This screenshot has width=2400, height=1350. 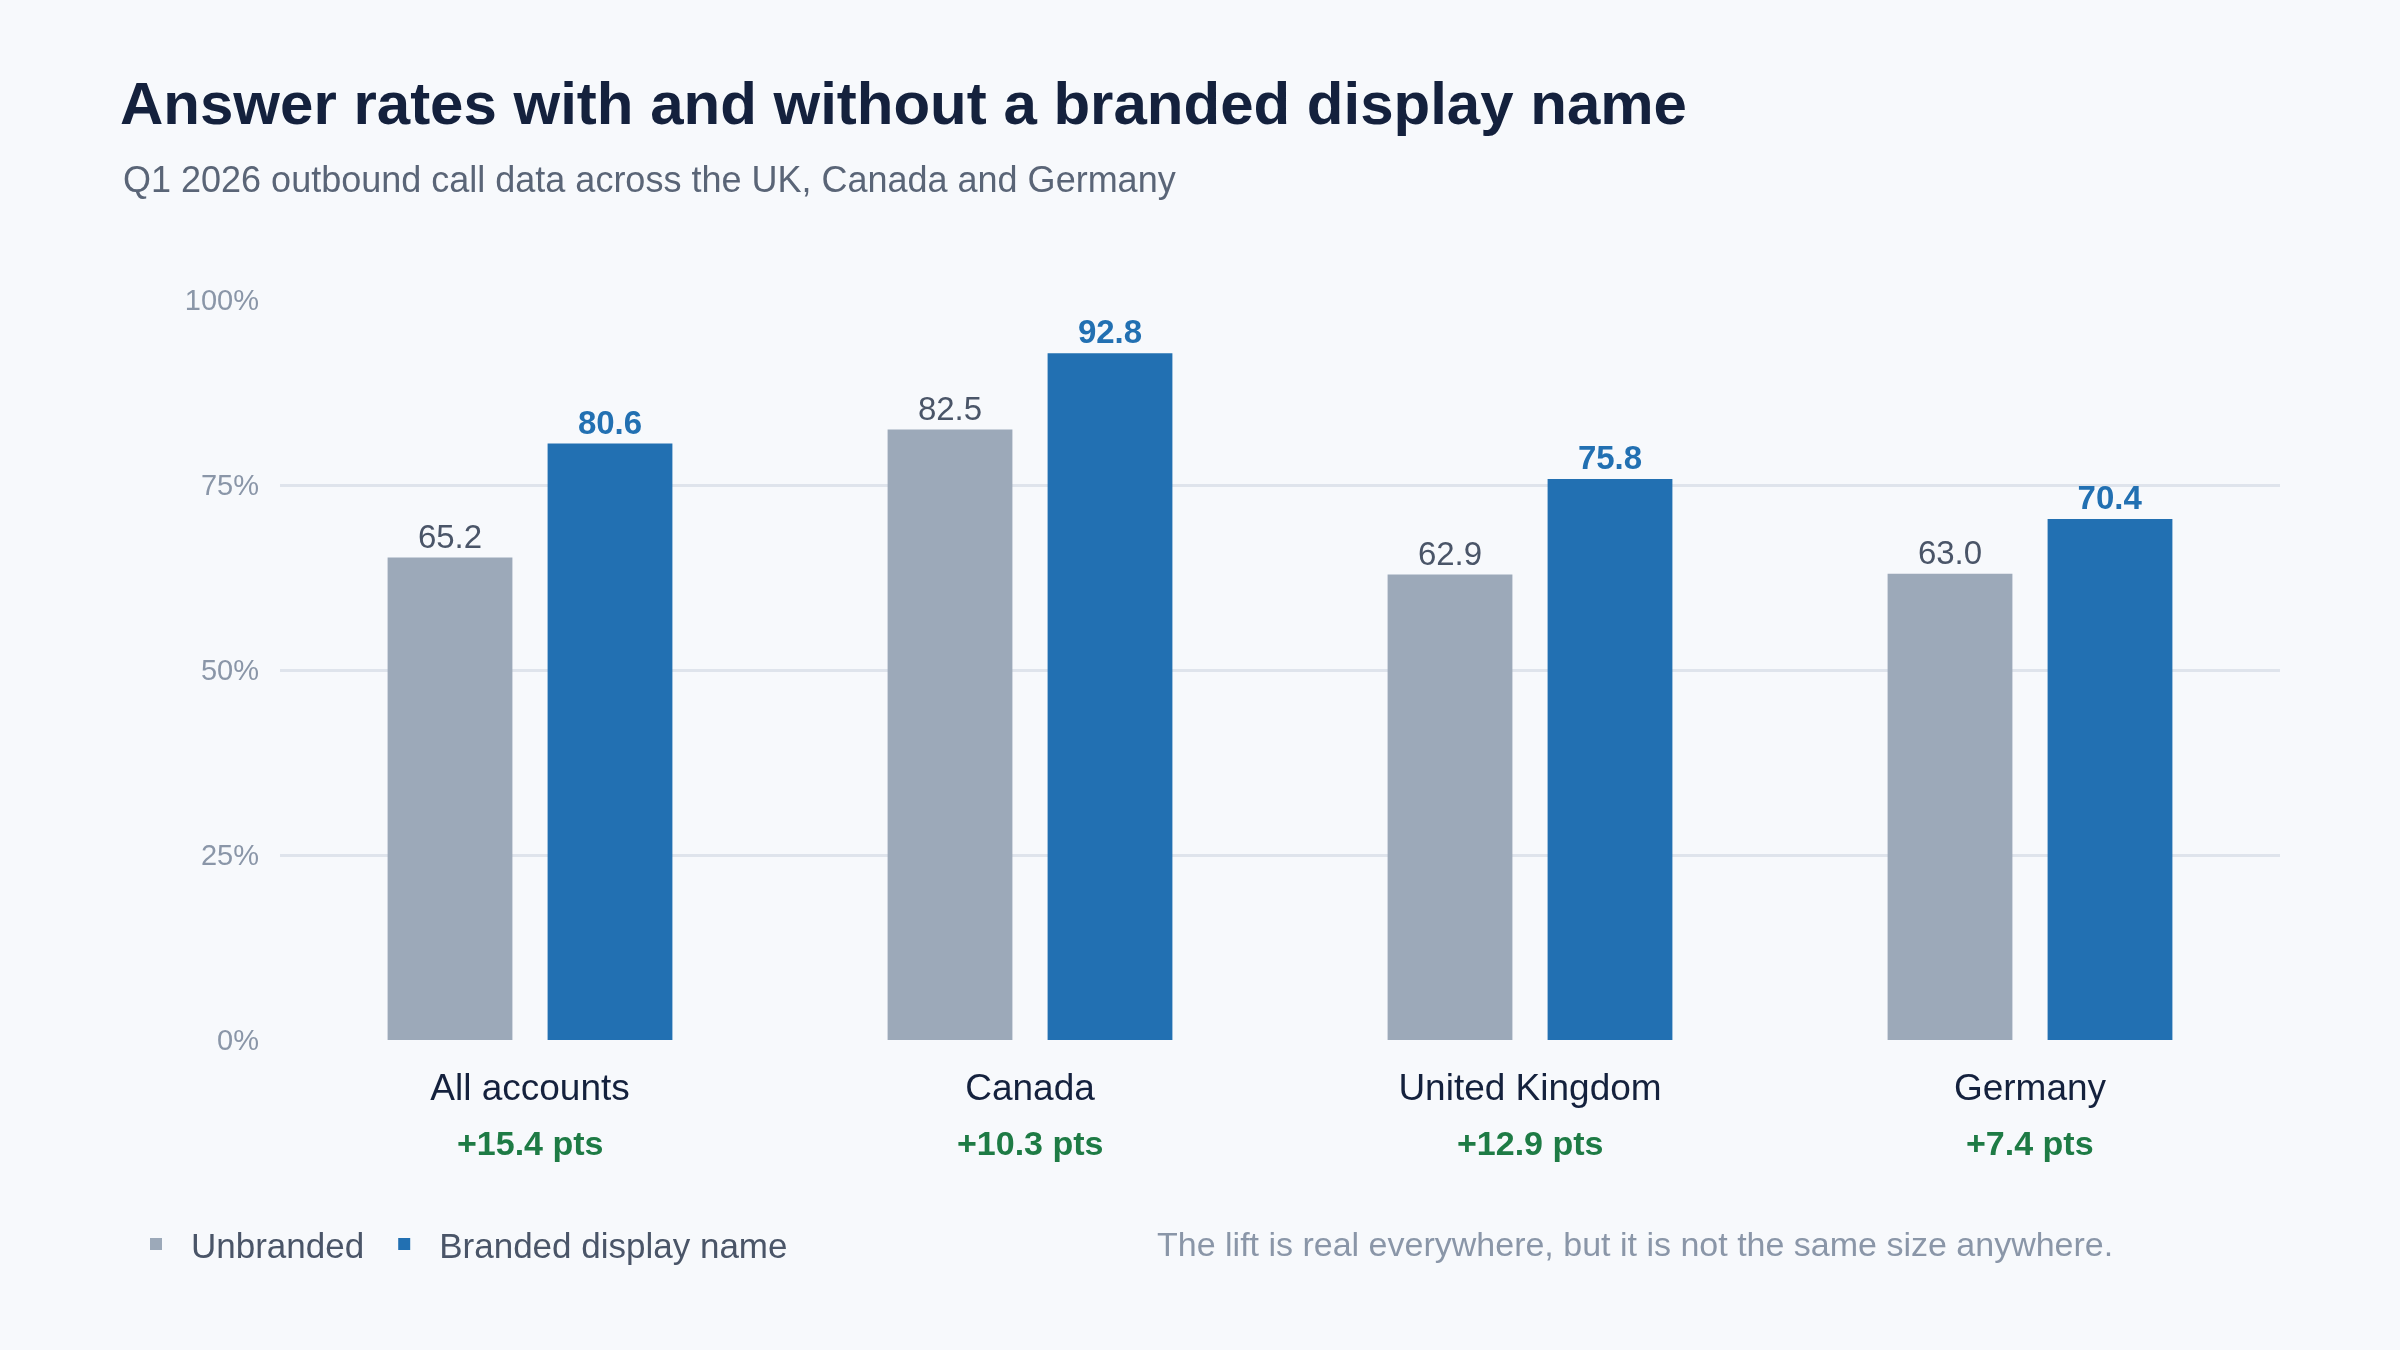 I want to click on y-tick-label: 25%, so click(x=229, y=855).